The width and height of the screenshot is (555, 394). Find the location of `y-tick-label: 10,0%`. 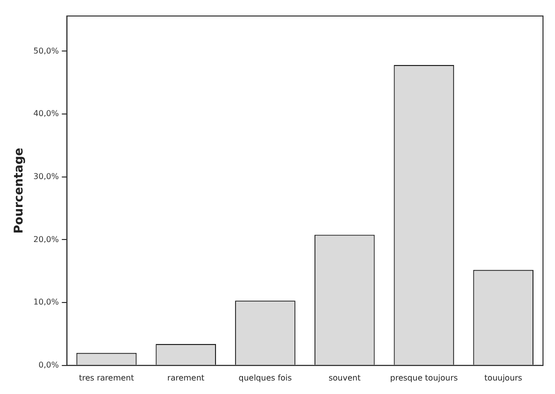

y-tick-label: 10,0% is located at coordinates (46, 302).